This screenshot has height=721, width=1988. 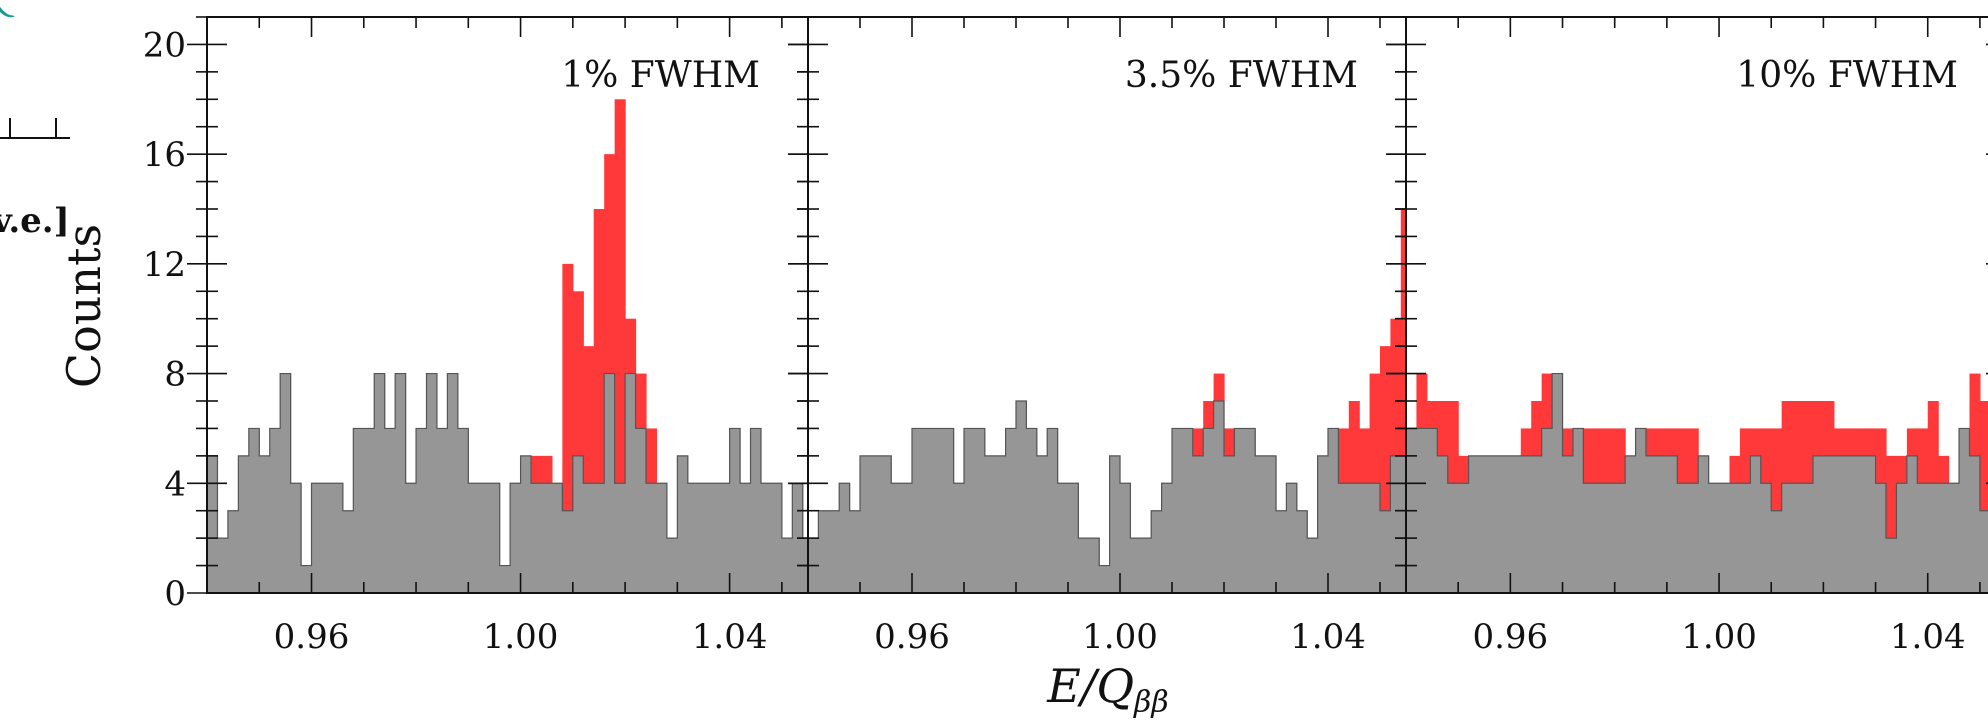 What do you see at coordinates (164, 45) in the screenshot?
I see `y-tick-label: 20` at bounding box center [164, 45].